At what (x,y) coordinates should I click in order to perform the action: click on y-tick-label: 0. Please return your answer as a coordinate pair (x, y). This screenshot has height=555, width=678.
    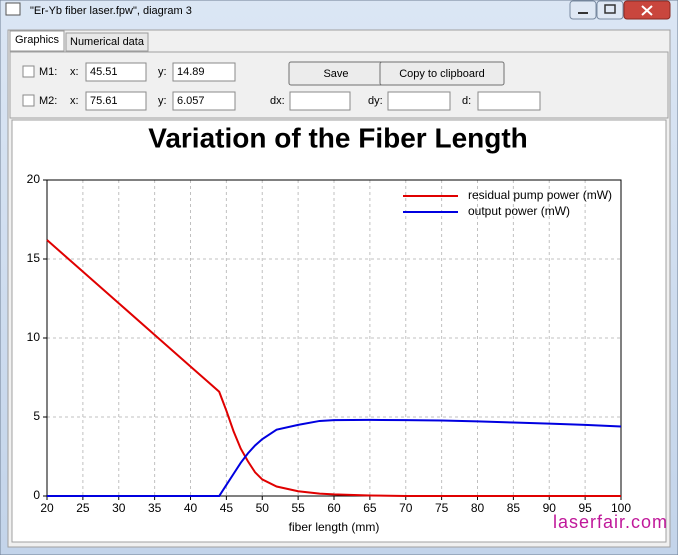
    Looking at the image, I should click on (36, 495).